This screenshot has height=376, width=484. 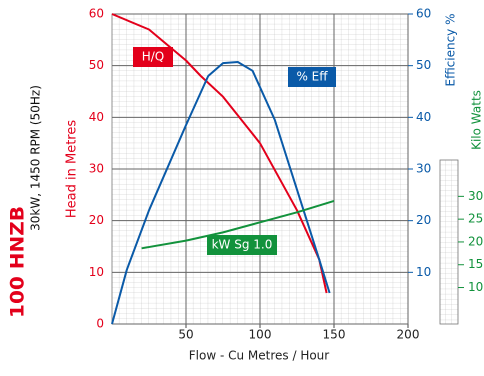 What do you see at coordinates (334, 335) in the screenshot?
I see `x-tick-label: 150` at bounding box center [334, 335].